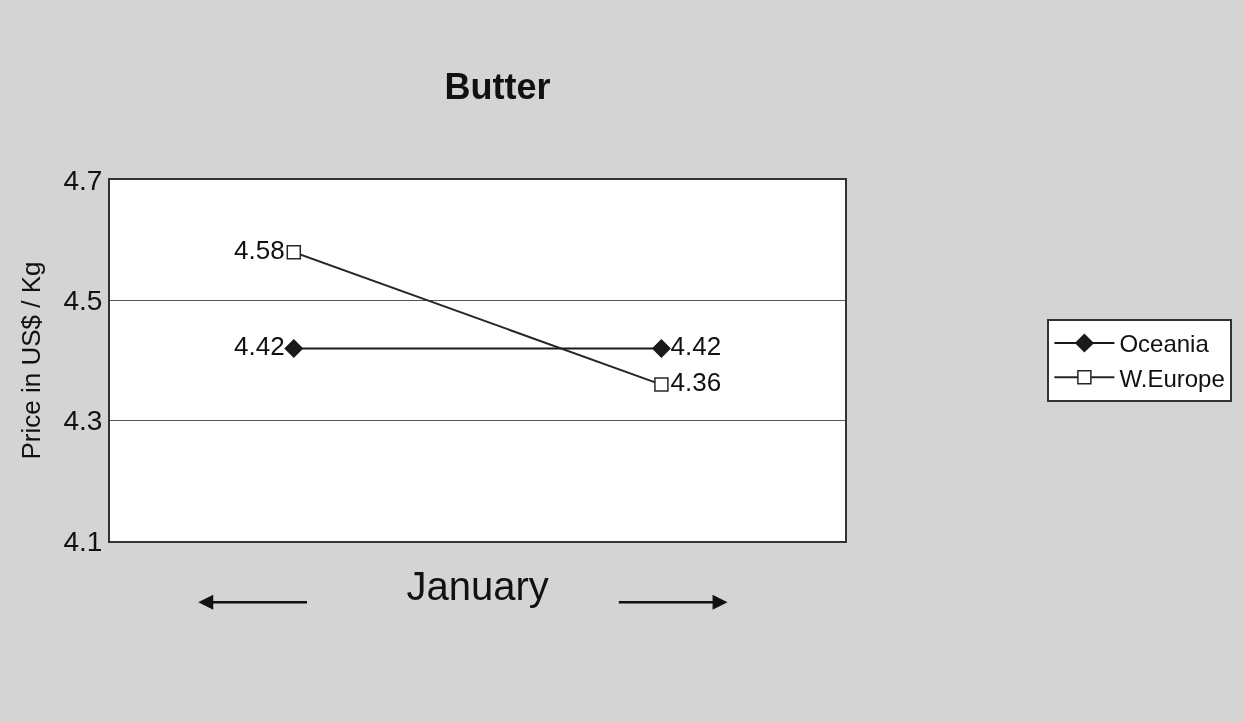  Describe the element at coordinates (696, 382) in the screenshot. I see `data-label: 4.36` at that location.